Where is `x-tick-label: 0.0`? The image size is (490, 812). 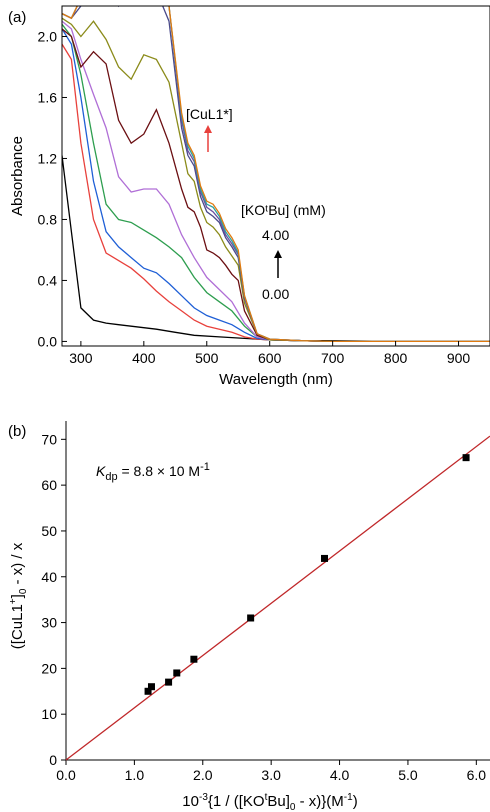 x-tick-label: 0.0 is located at coordinates (66, 775).